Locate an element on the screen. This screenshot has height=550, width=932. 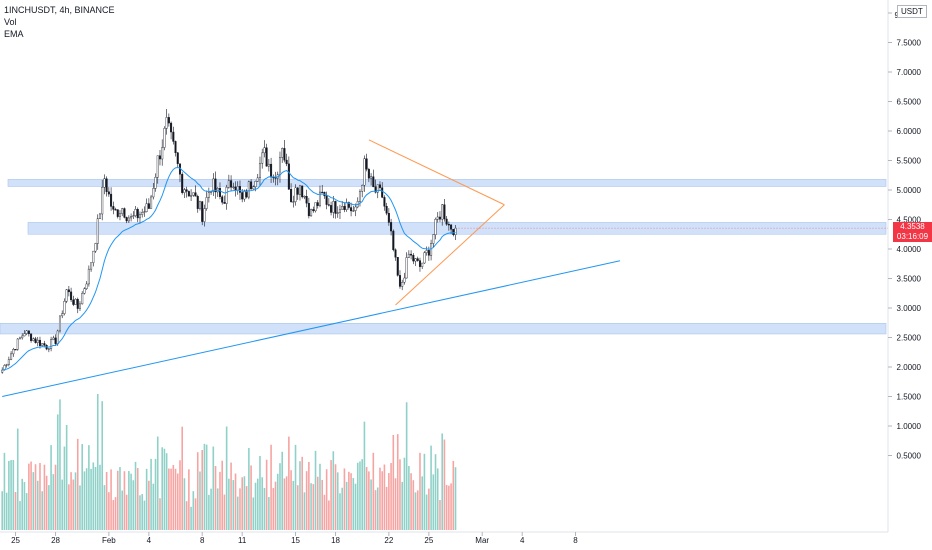
legend-ema: EMA is located at coordinates (14, 34).